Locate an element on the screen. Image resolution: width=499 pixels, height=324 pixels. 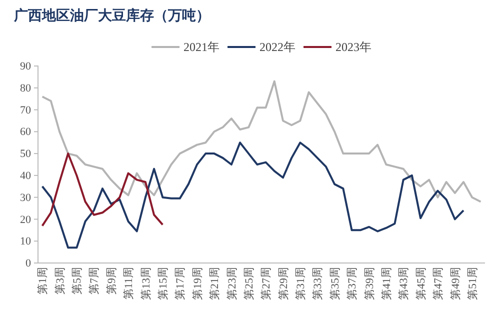
x-tick-label: 第19周 is located at coordinates (198, 283).